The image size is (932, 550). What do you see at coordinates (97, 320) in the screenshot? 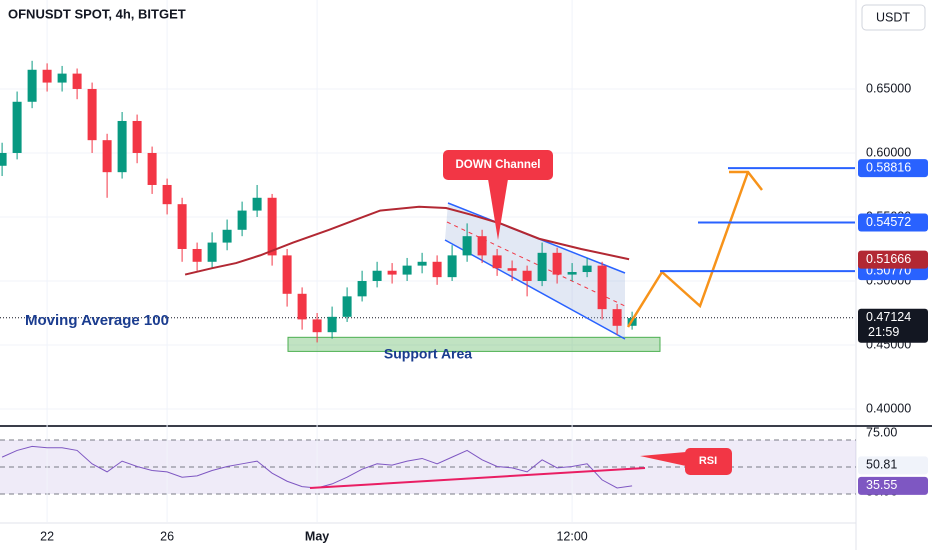
I see `ma-label: Moving Average 100` at bounding box center [97, 320].